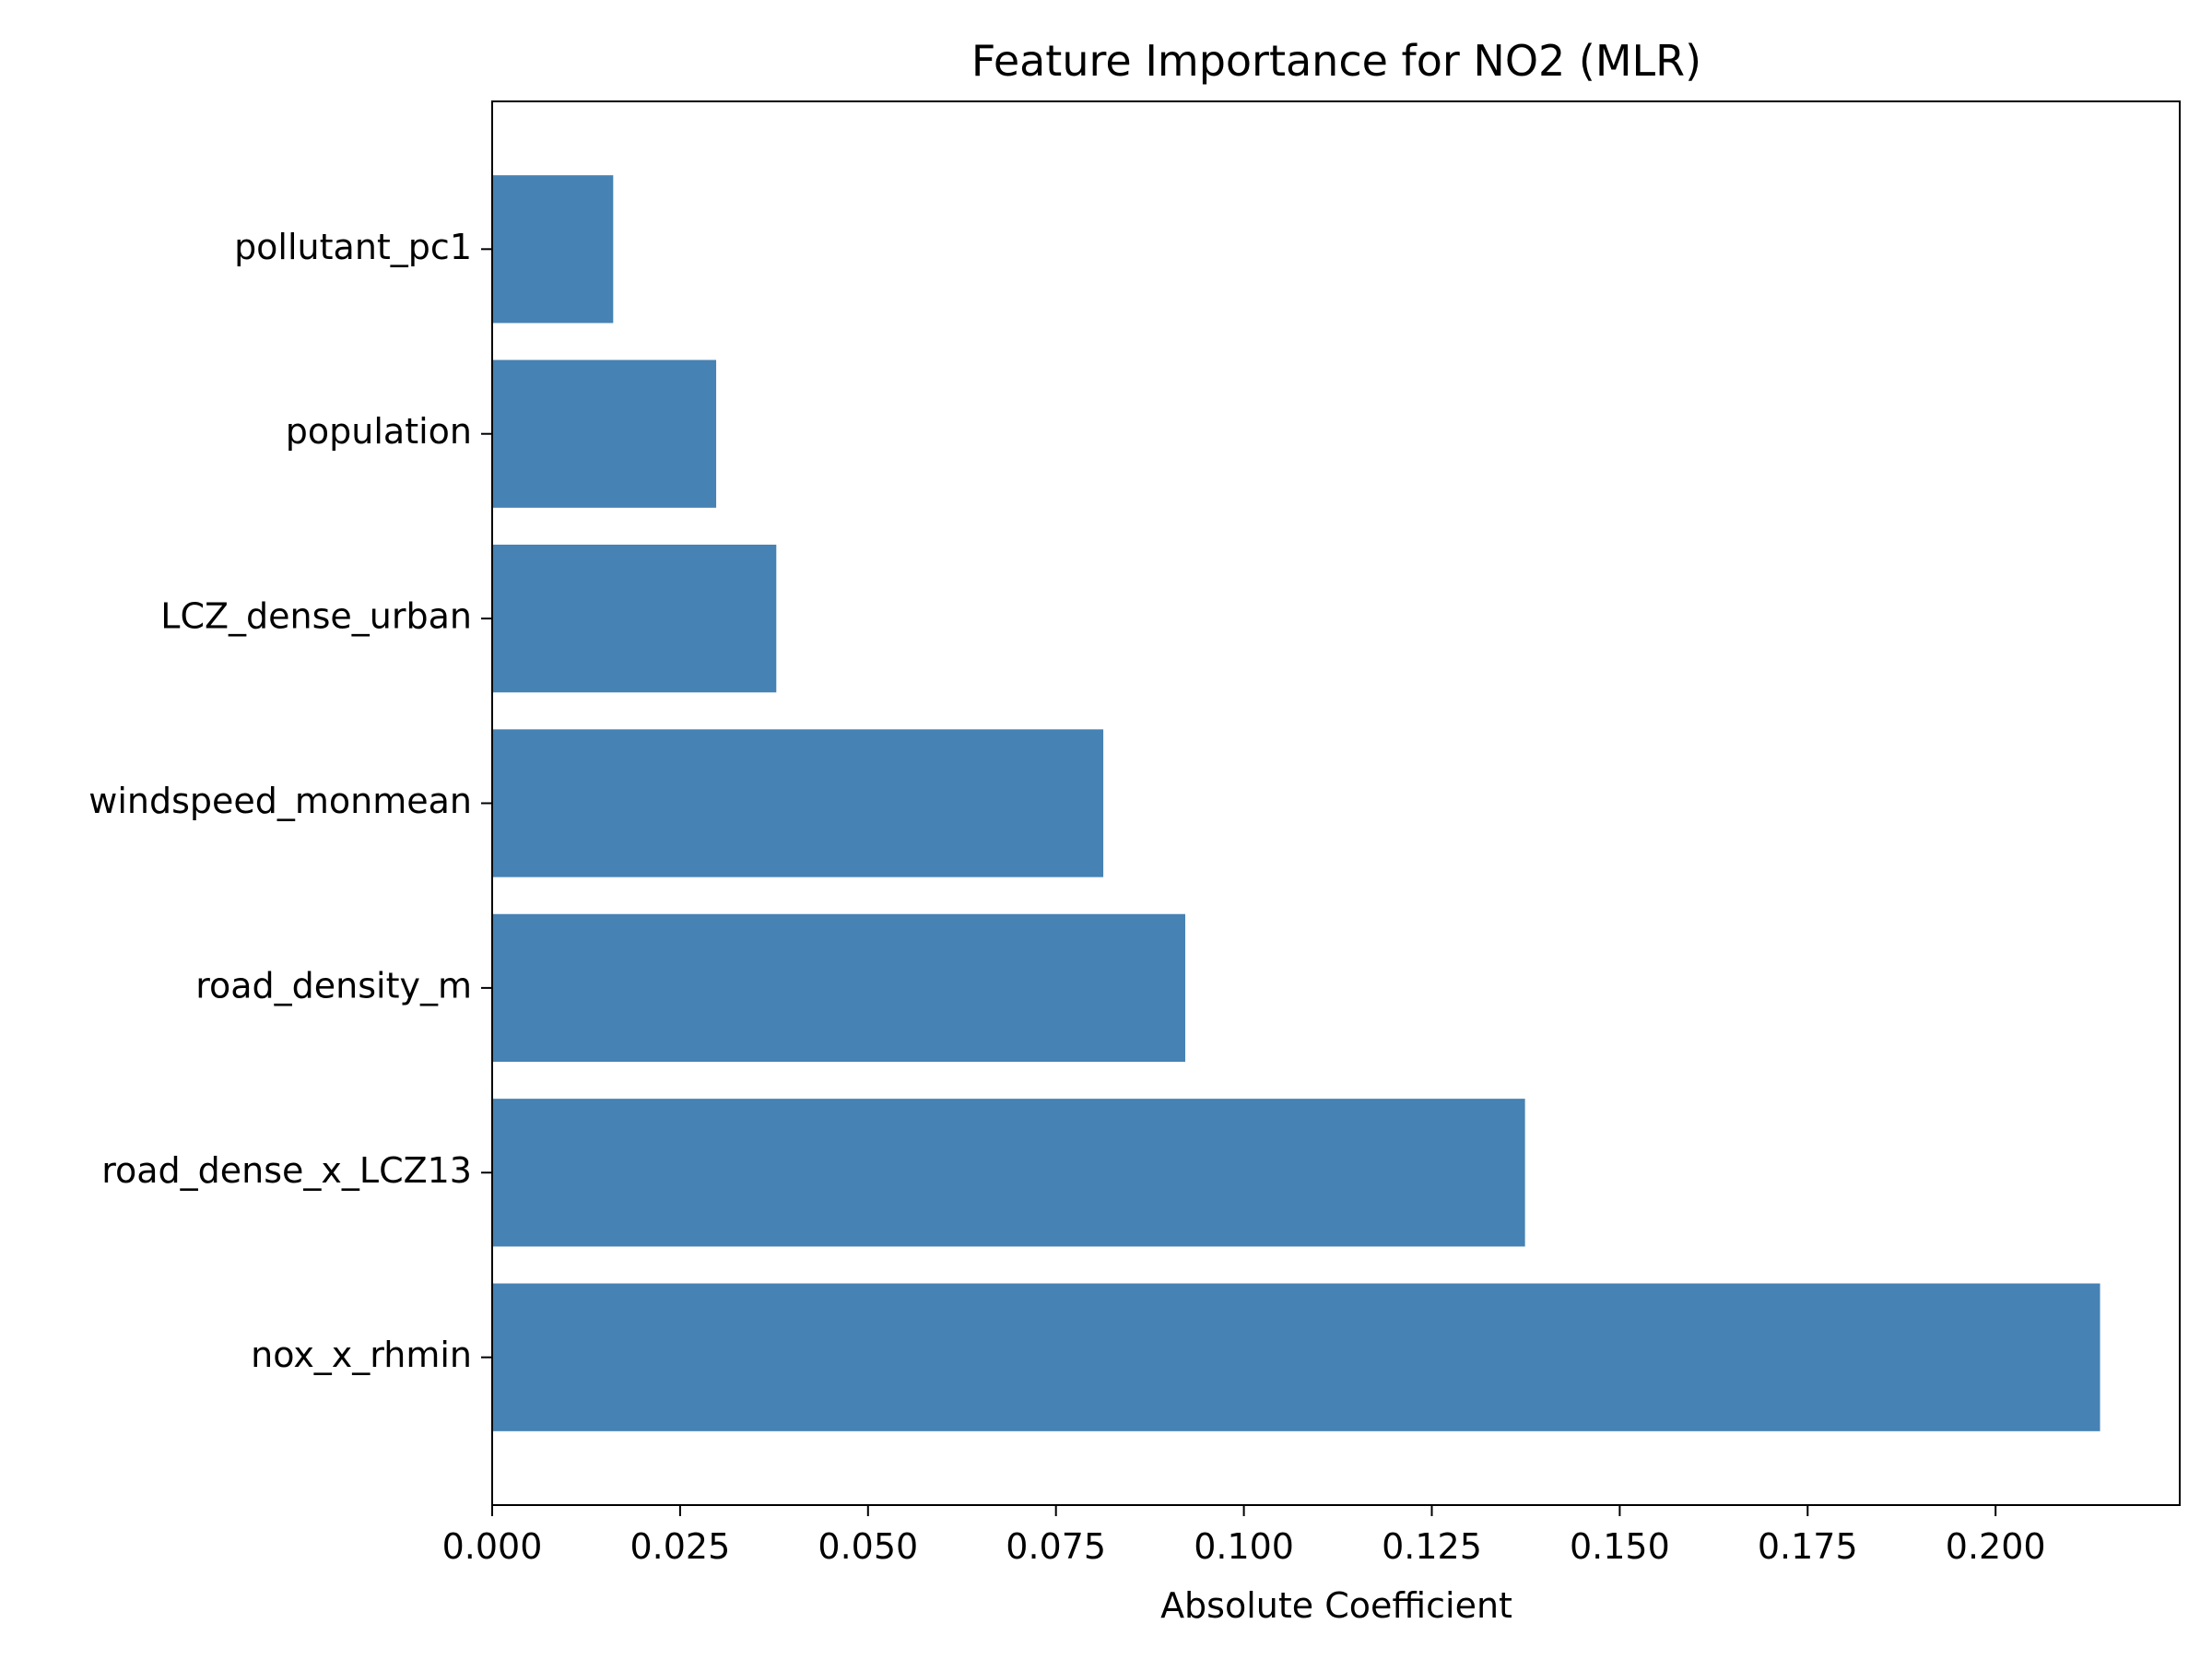  What do you see at coordinates (1008, 1173) in the screenshot?
I see `bar-road_dense_x_LCZ13` at bounding box center [1008, 1173].